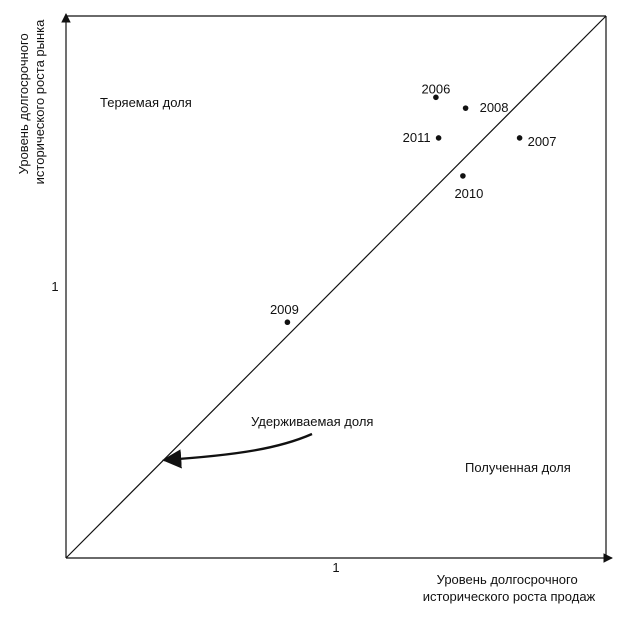  What do you see at coordinates (312, 421) in the screenshot?
I see `region-holding-label: Удерживаемая доля` at bounding box center [312, 421].